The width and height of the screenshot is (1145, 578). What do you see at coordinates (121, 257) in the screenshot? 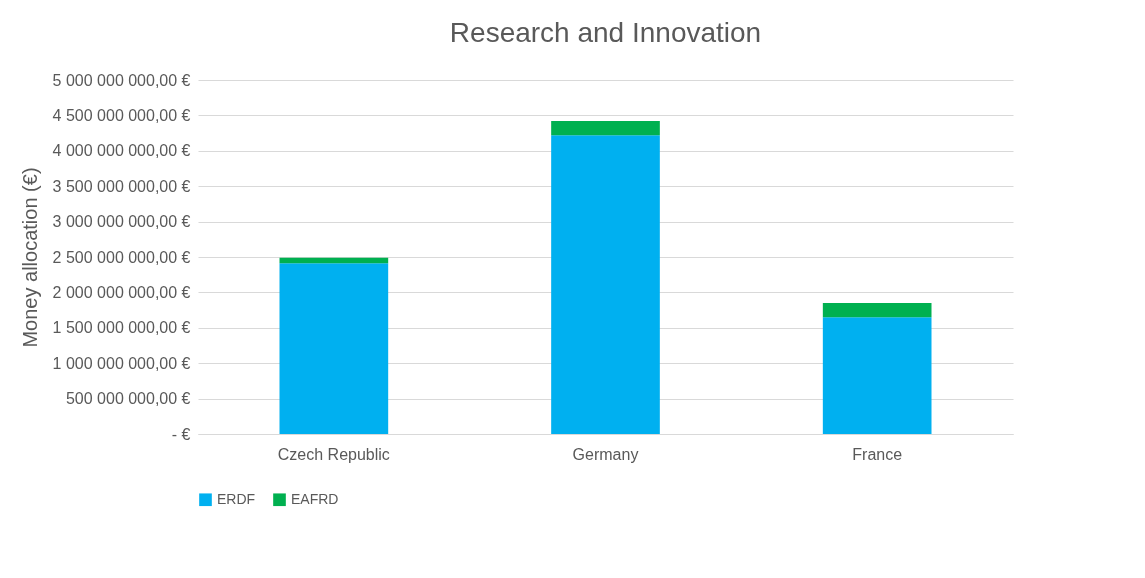
I see `y-tick-label: 2 500 000 000,00 €` at bounding box center [121, 257].